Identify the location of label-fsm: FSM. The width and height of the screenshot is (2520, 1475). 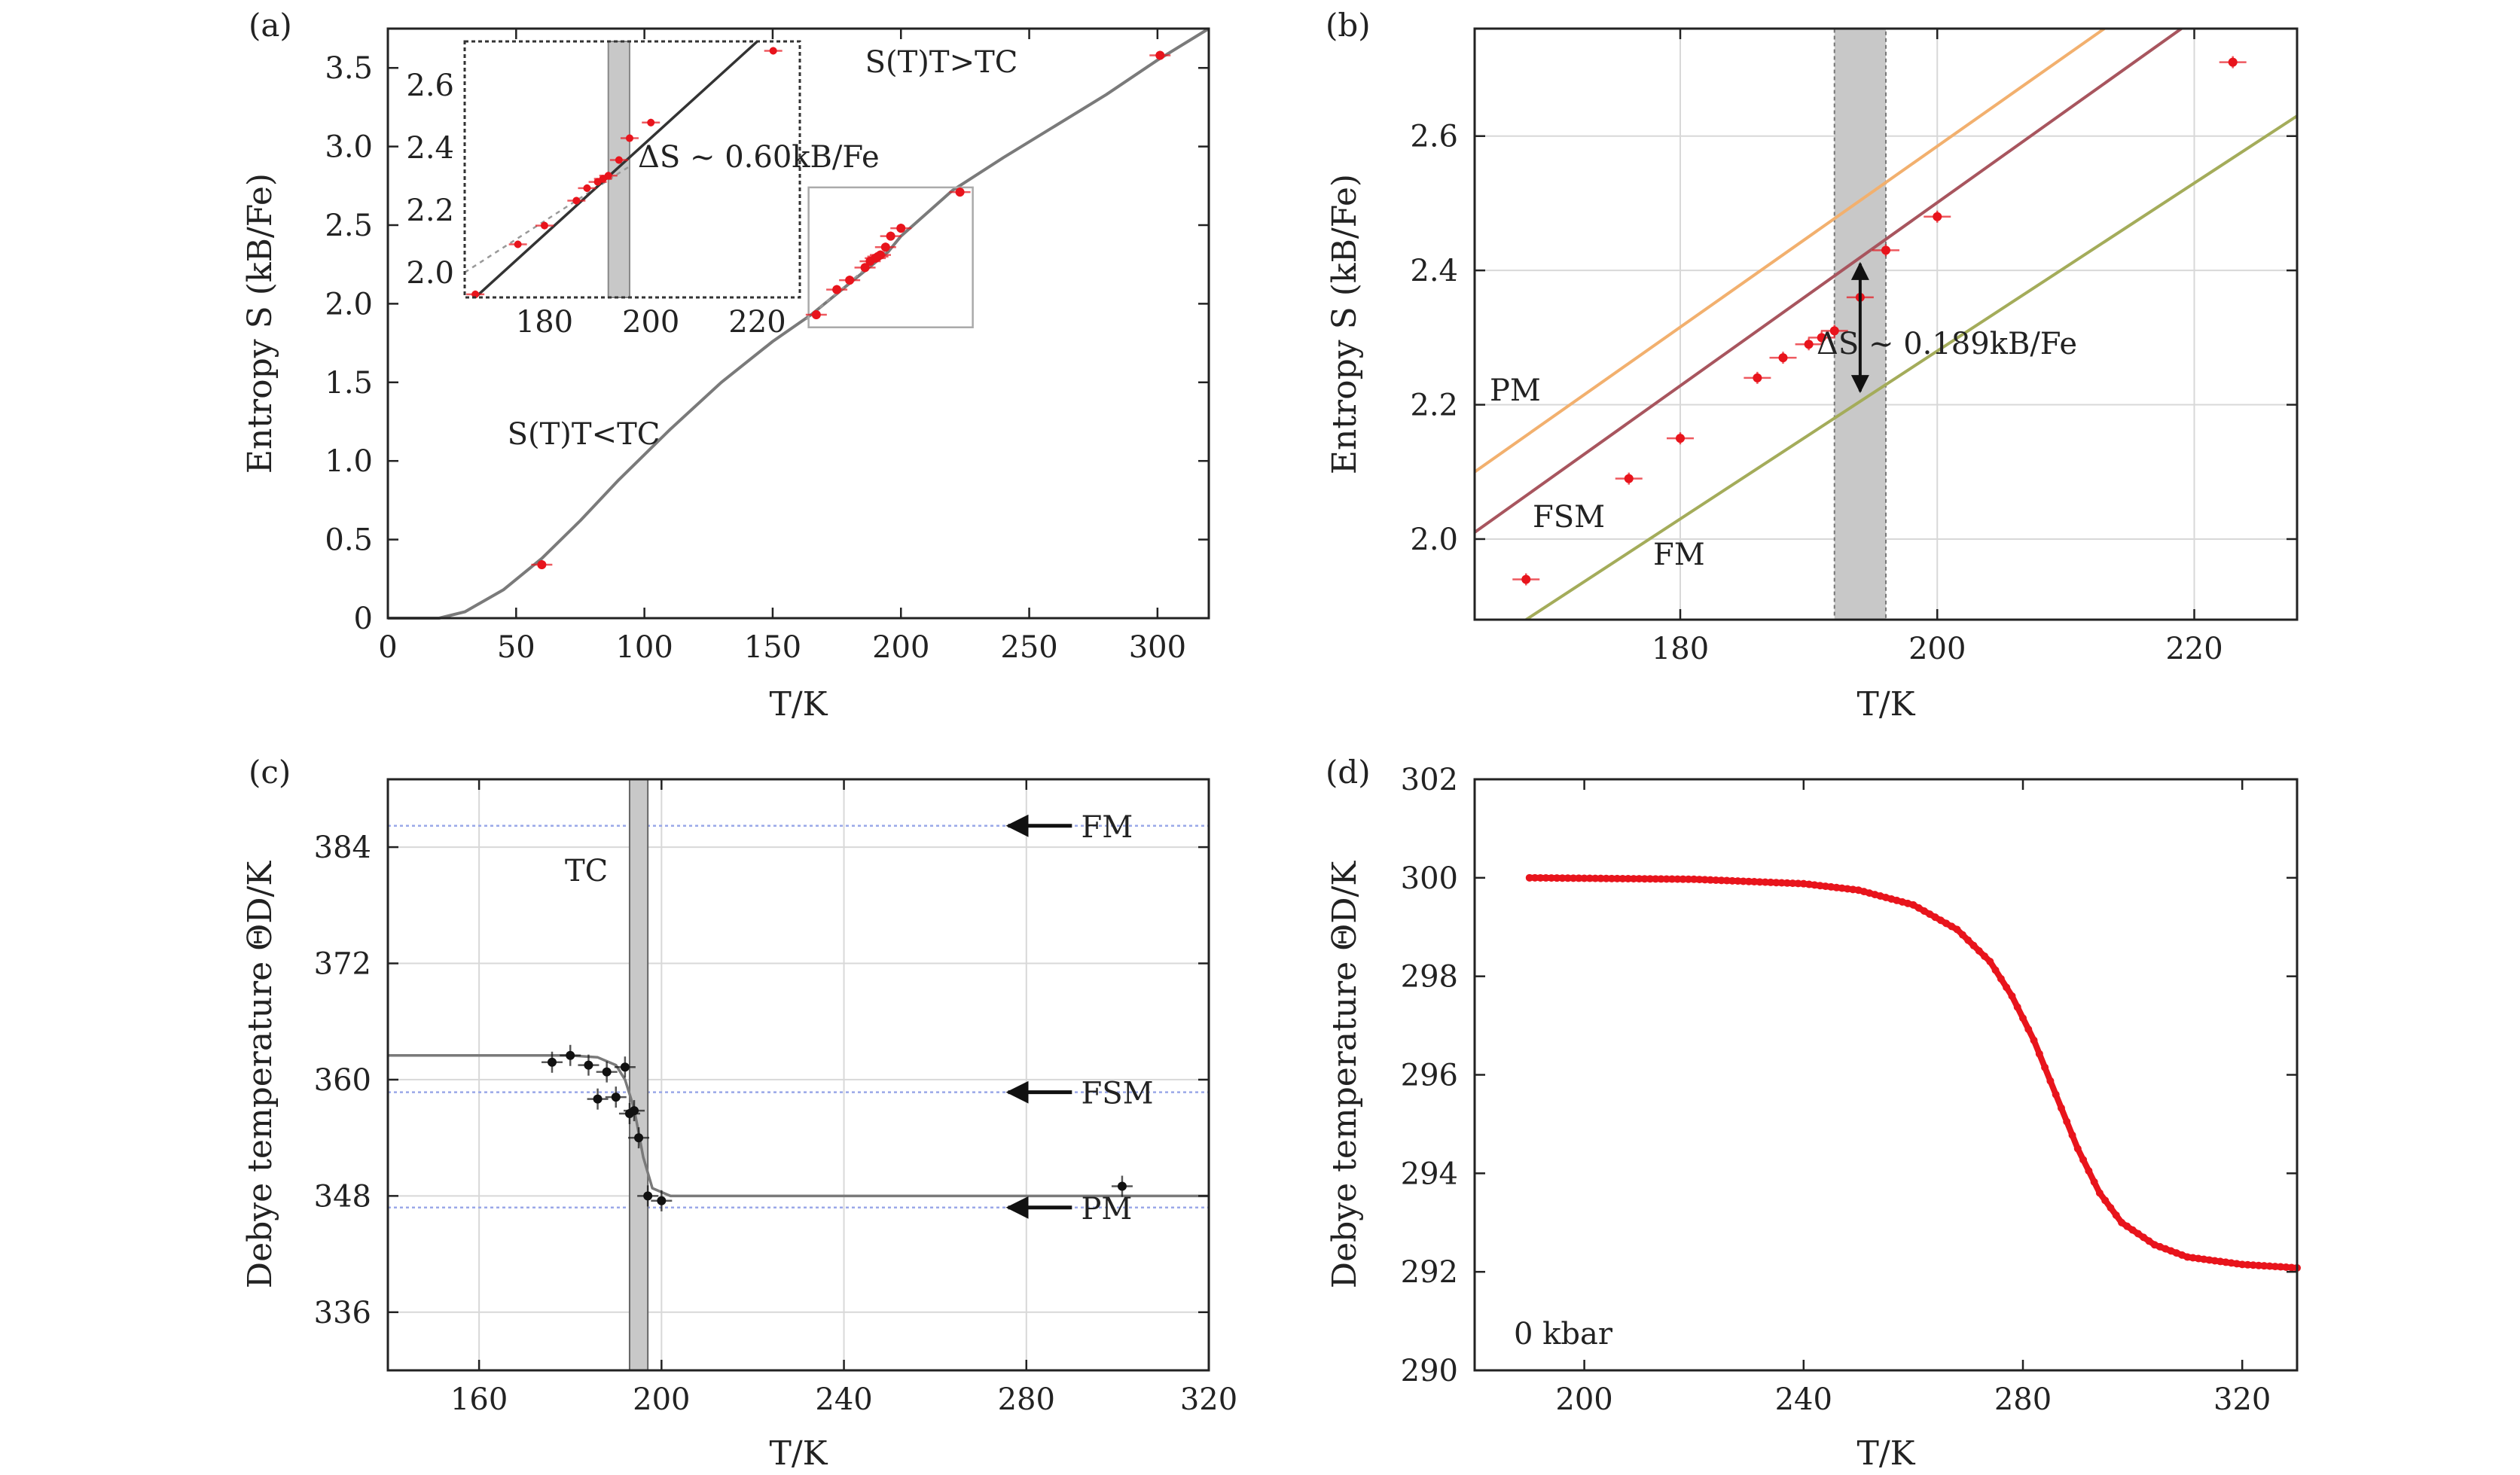
(1569, 517).